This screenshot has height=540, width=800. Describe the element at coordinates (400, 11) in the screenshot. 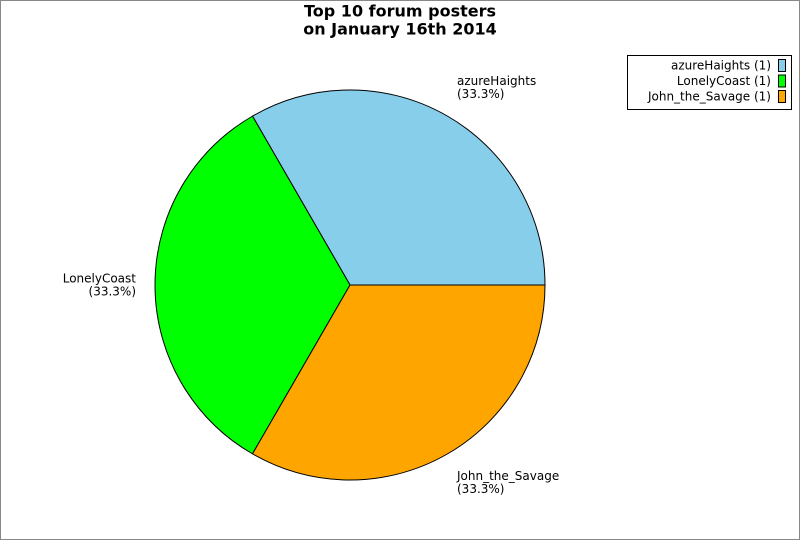

I see `chart-title: Top 10 forum posters` at that location.